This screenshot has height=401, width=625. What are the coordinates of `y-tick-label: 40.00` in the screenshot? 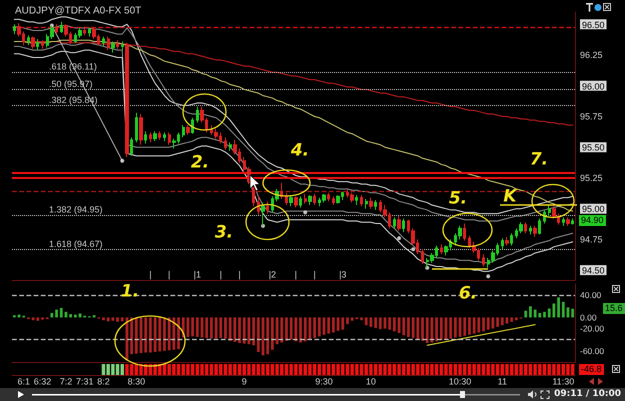 It's located at (591, 295).